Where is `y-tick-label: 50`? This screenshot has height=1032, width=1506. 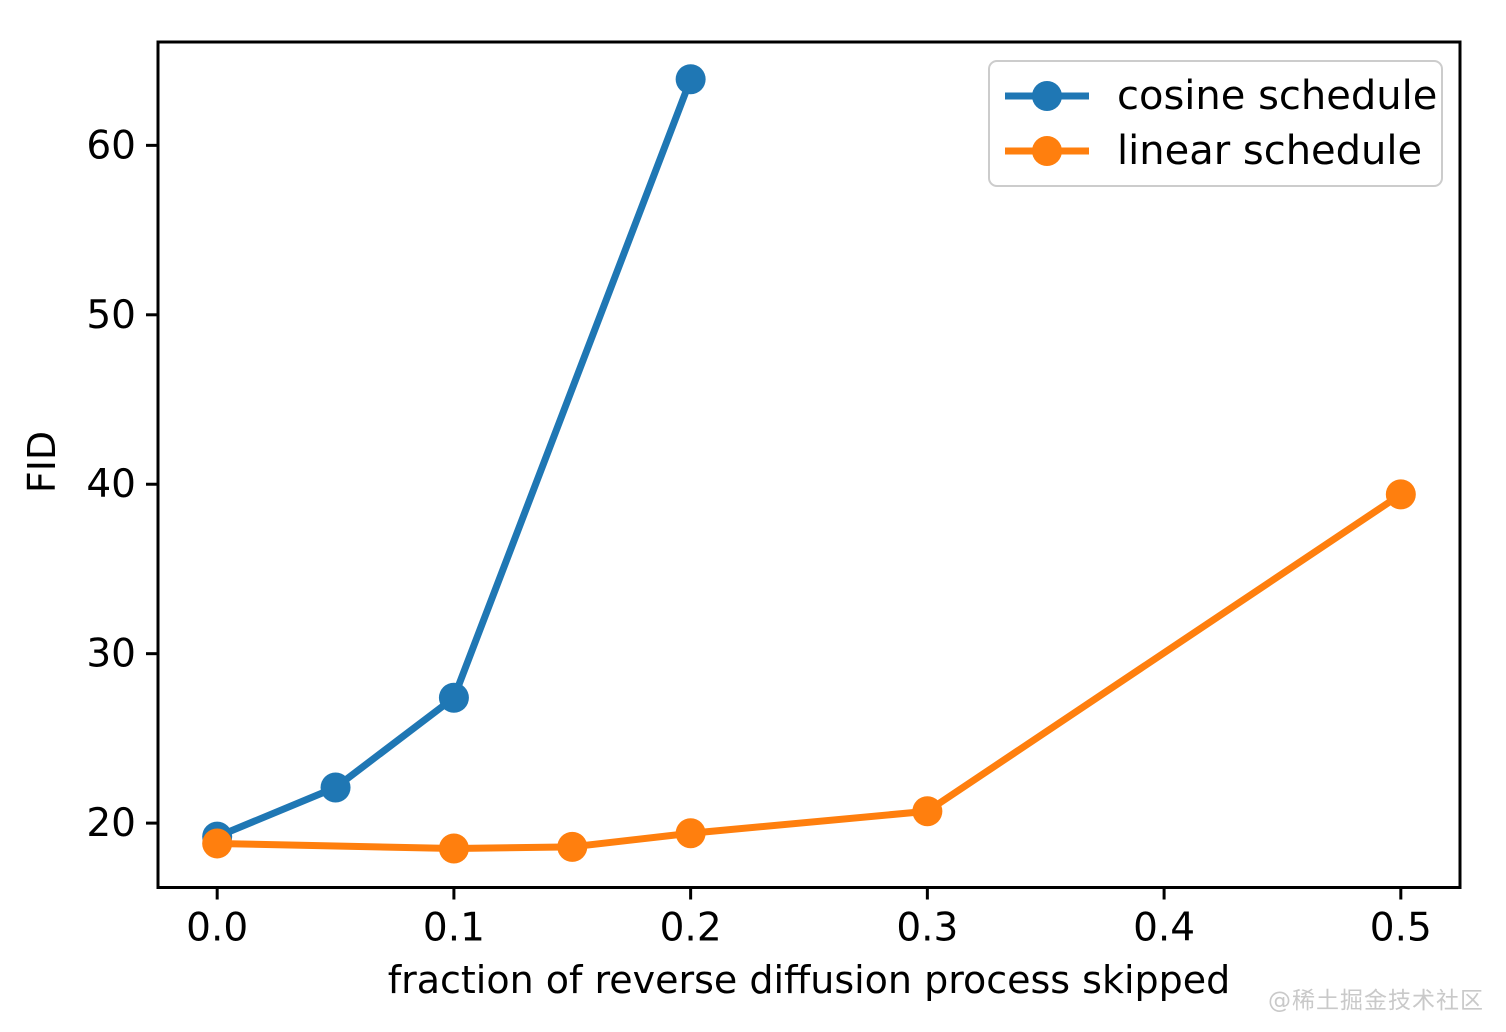 y-tick-label: 50 is located at coordinates (111, 315).